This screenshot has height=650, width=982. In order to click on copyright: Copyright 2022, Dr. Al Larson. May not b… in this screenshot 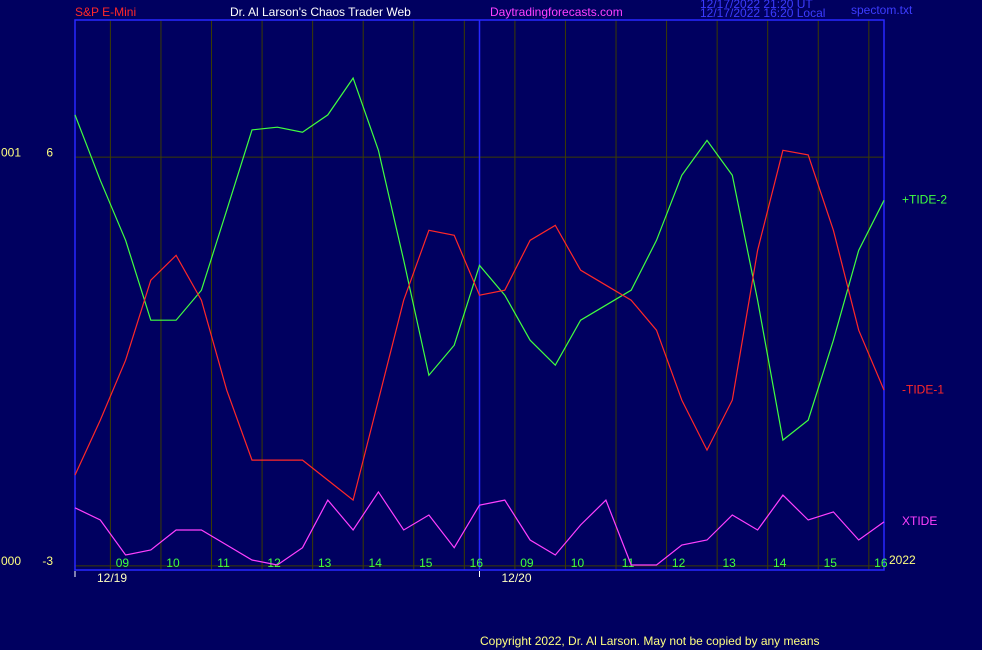, I will do `click(650, 641)`.